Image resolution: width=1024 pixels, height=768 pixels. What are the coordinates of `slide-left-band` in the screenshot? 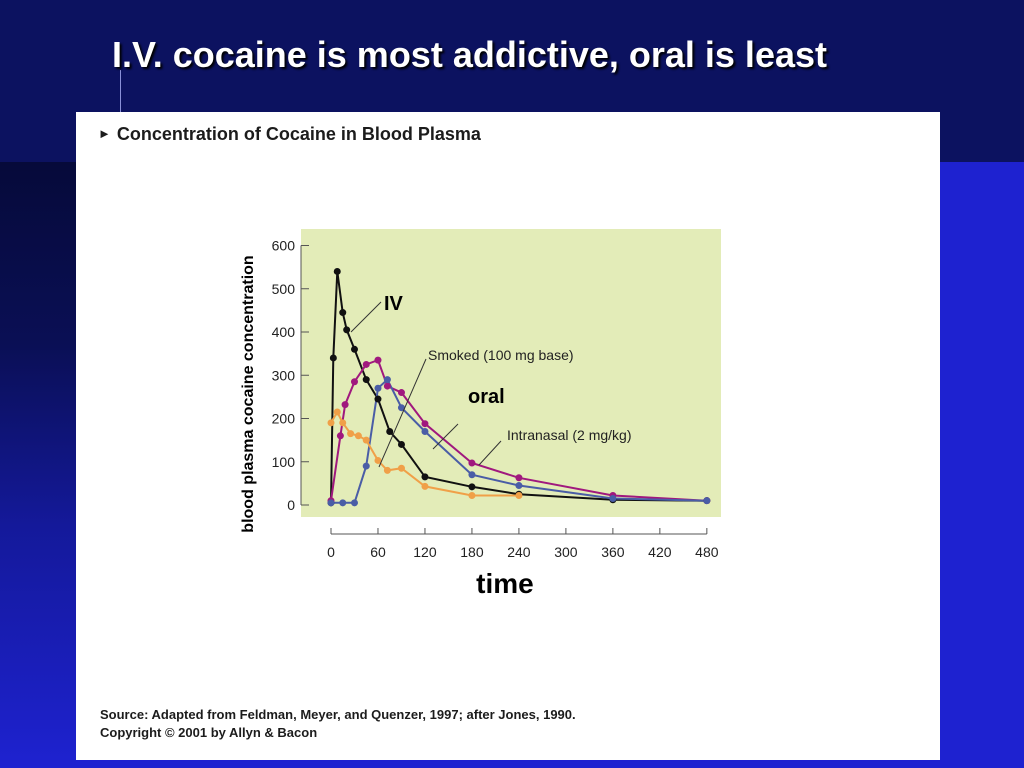 It's located at (38, 465).